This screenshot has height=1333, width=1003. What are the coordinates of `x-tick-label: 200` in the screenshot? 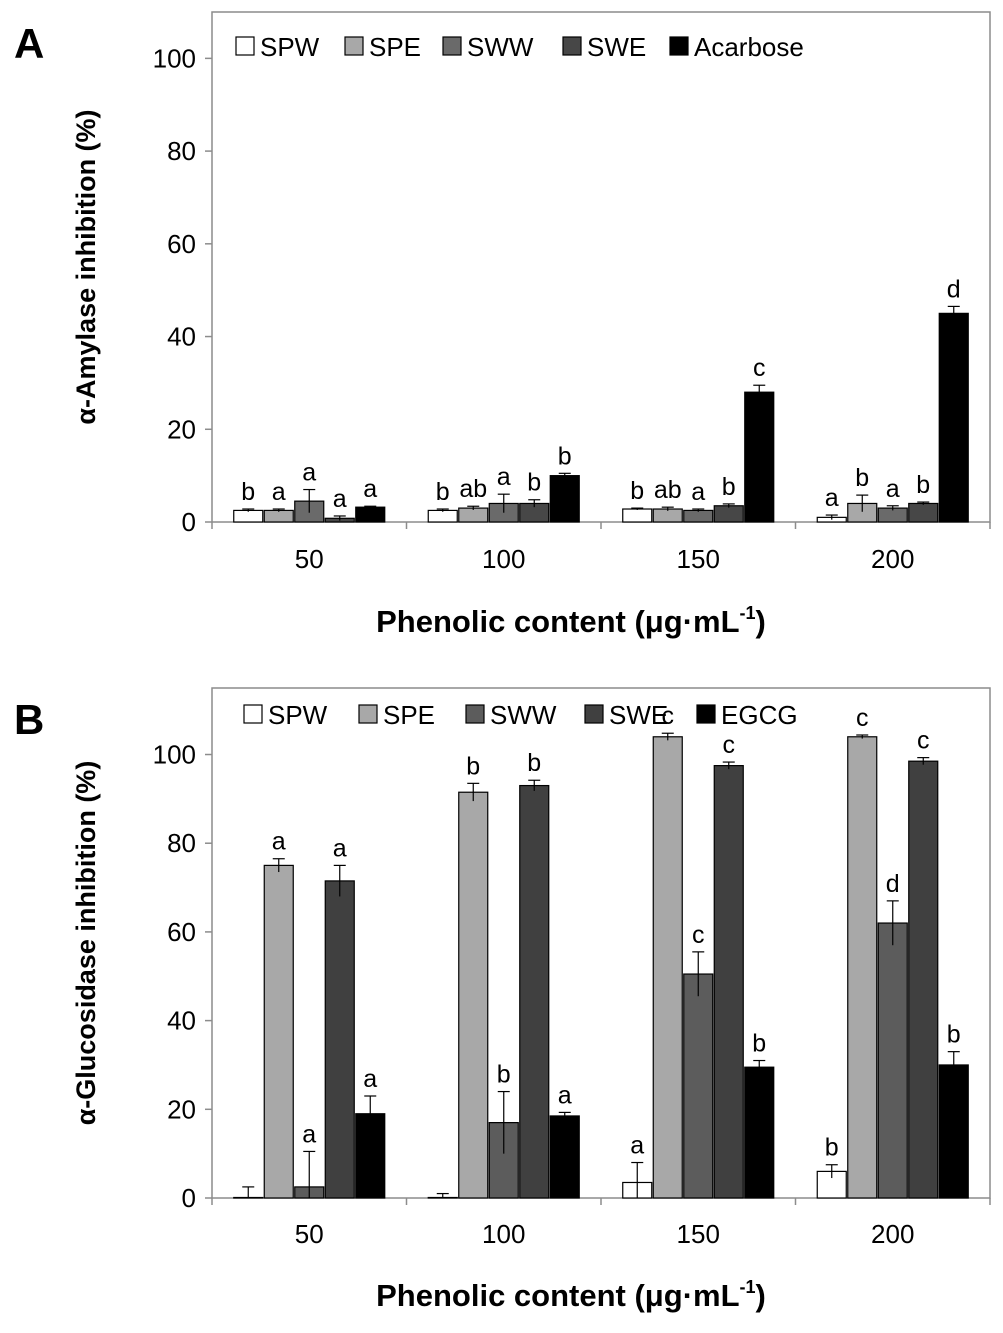 It's located at (892, 559).